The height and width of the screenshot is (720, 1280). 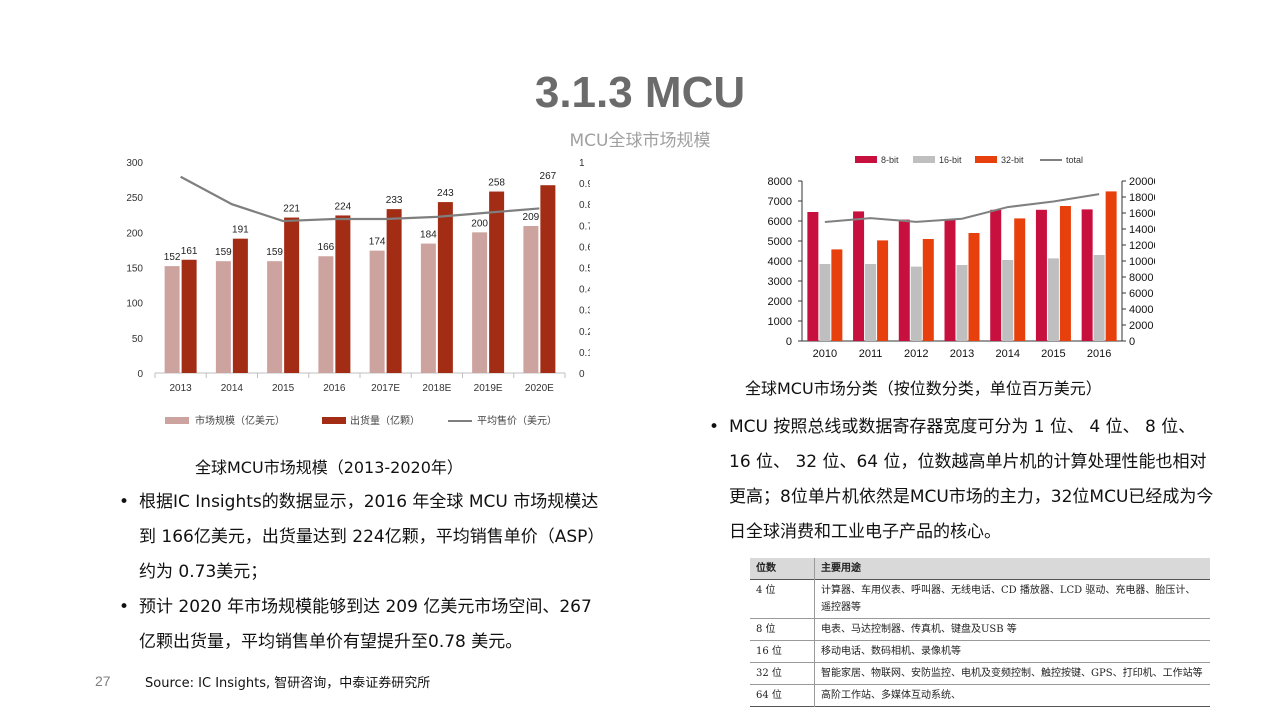 What do you see at coordinates (582, 163) in the screenshot?
I see `y2-tick-label: 1` at bounding box center [582, 163].